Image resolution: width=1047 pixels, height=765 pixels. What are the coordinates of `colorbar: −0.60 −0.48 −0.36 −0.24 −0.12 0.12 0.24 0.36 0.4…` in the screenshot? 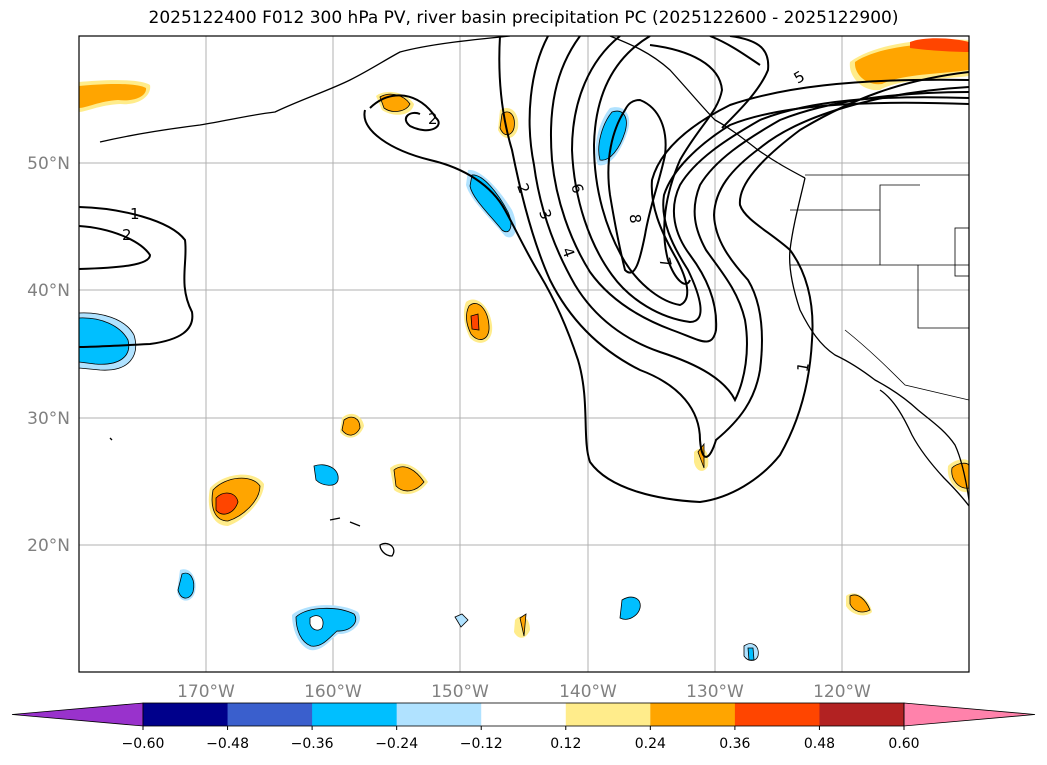 It's located at (523, 727).